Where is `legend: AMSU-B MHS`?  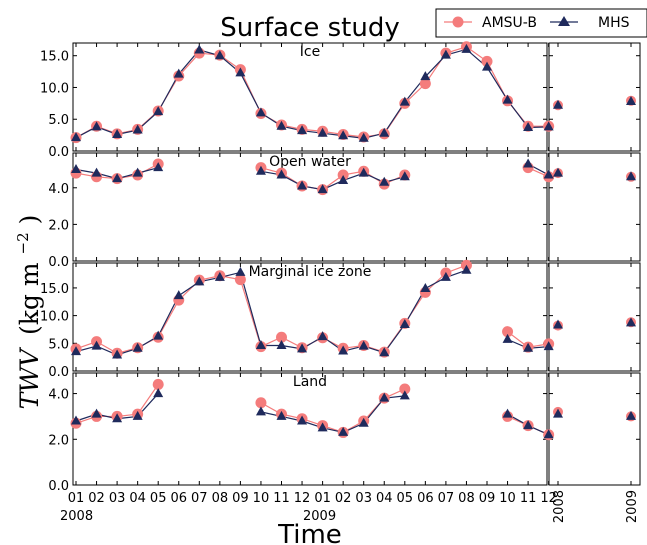 legend: AMSU-B MHS is located at coordinates (541, 23).